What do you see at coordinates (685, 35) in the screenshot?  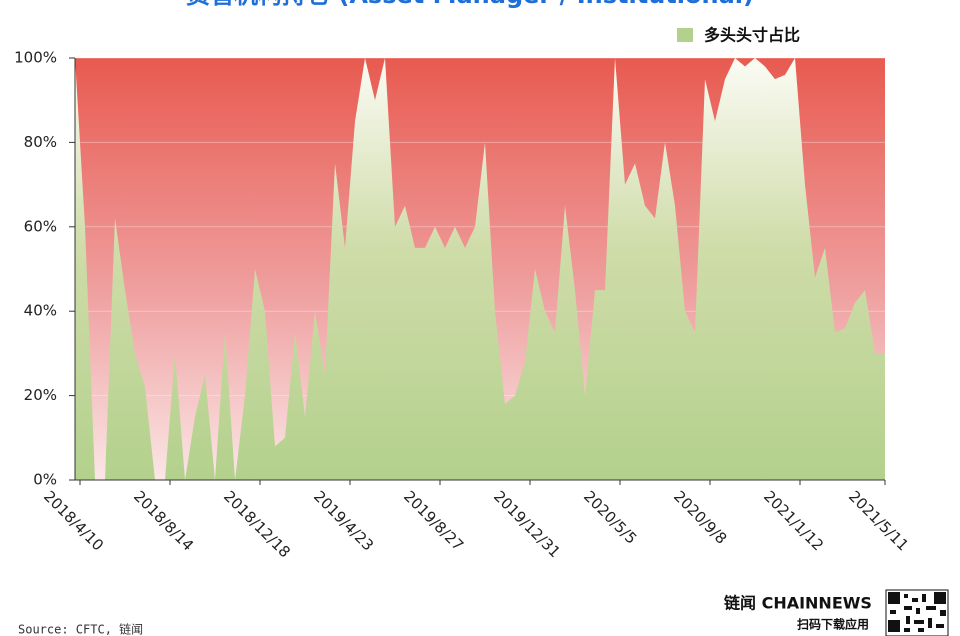 I see `legend-swatch` at bounding box center [685, 35].